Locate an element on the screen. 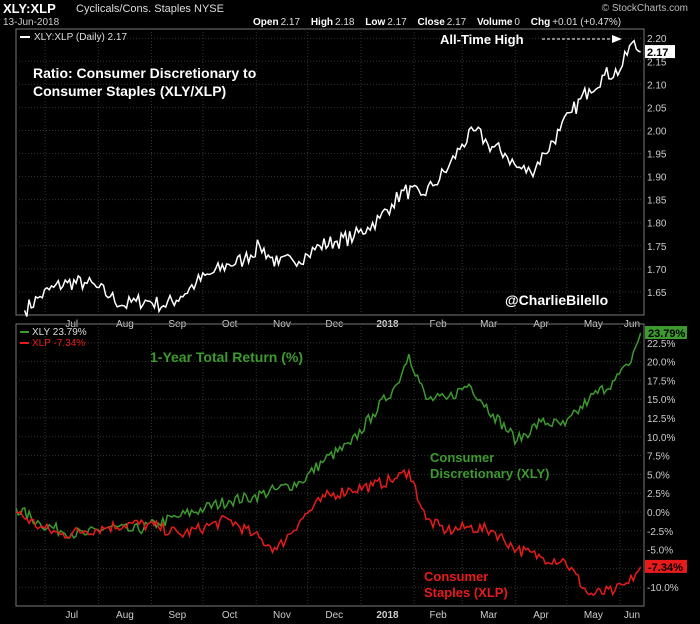  xlp-last-value-text: -7.34% is located at coordinates (665, 568).